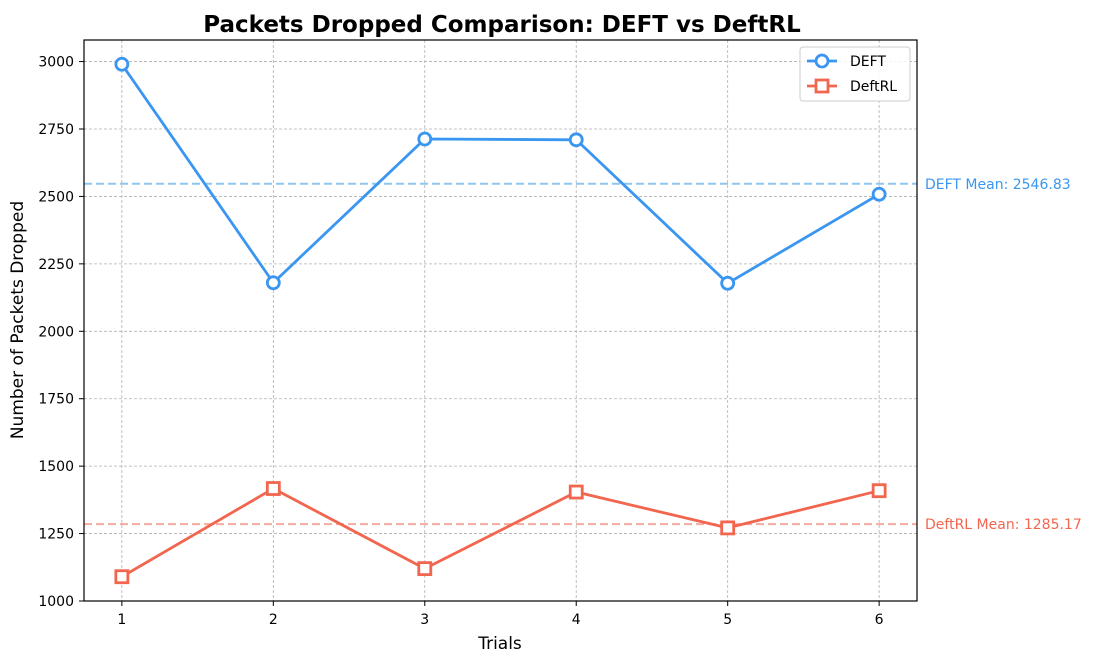  What do you see at coordinates (18, 320) in the screenshot?
I see `y-axis-label: Number of Packets Dropped` at bounding box center [18, 320].